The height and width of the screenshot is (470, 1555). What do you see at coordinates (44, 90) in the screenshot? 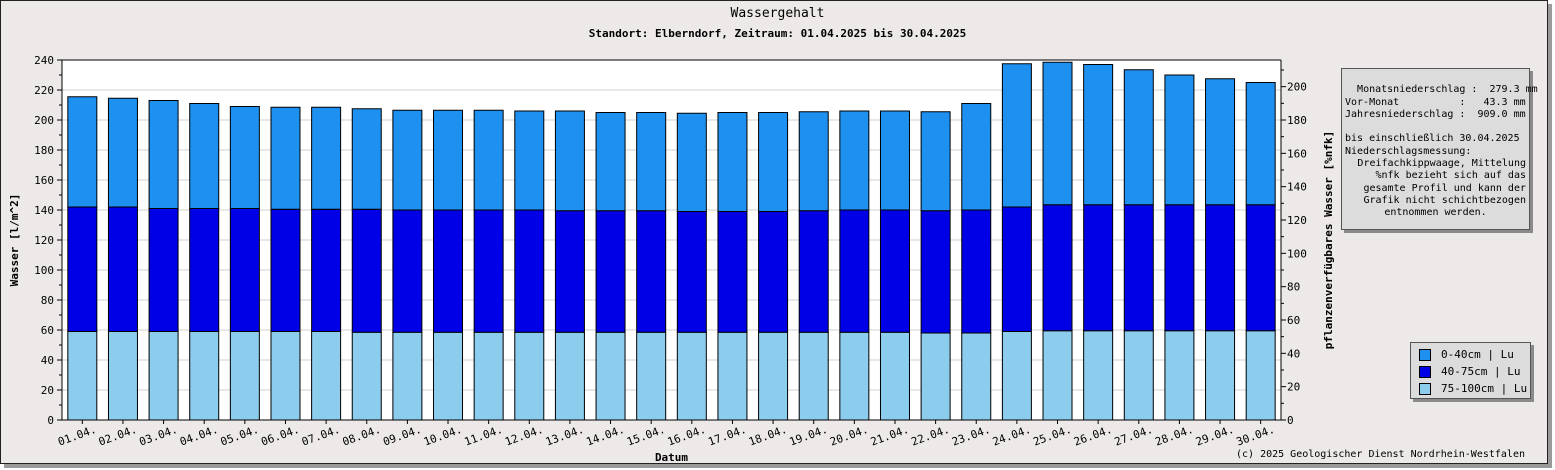
I see `y-tick-label: 220` at bounding box center [44, 90].